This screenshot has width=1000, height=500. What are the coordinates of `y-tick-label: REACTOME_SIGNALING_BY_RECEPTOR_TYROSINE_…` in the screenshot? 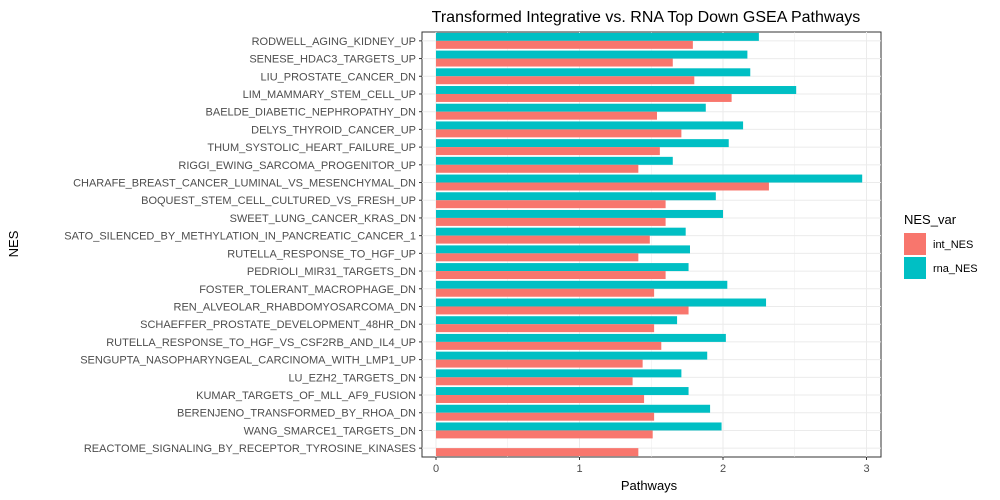 It's located at (250, 449).